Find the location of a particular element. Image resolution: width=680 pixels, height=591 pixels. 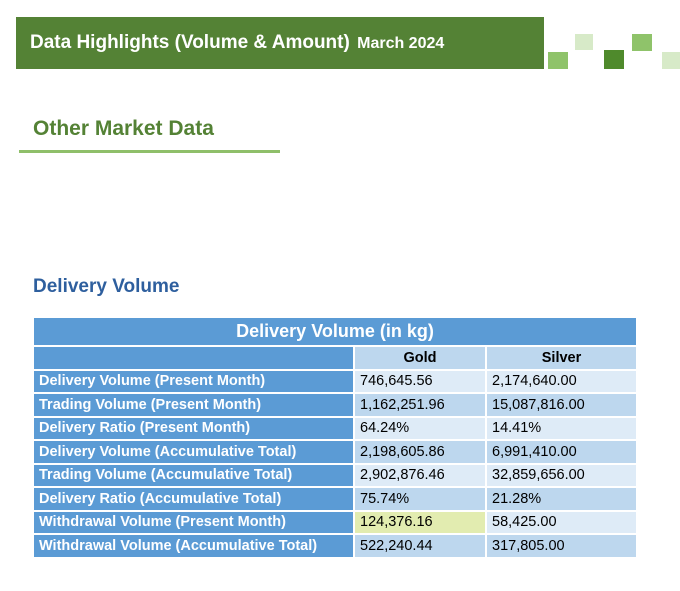

gold-value: 2,902,876.46 is located at coordinates (420, 475).